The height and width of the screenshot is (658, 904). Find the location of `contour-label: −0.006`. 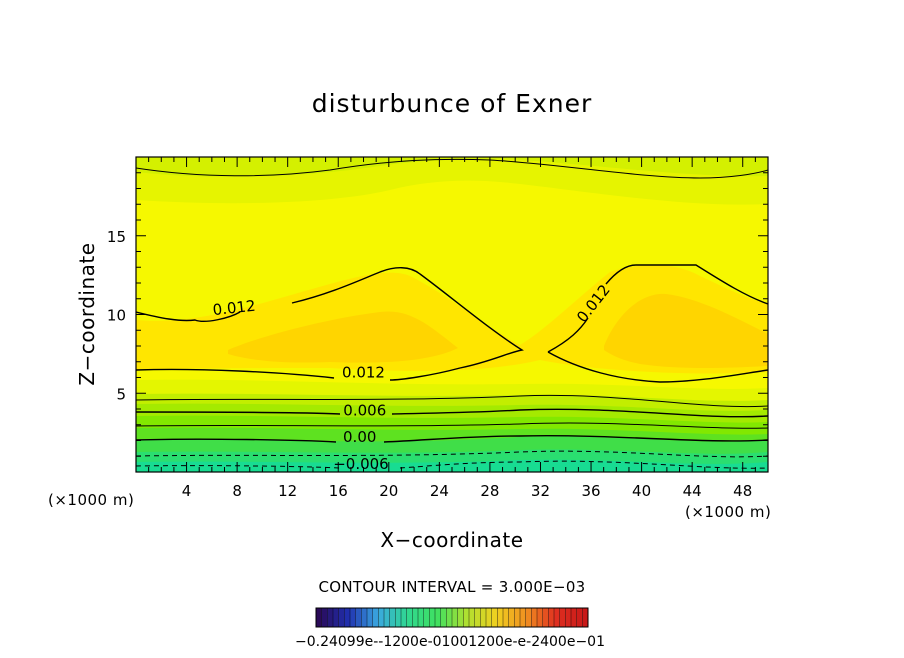

contour-label: −0.006 is located at coordinates (361, 464).